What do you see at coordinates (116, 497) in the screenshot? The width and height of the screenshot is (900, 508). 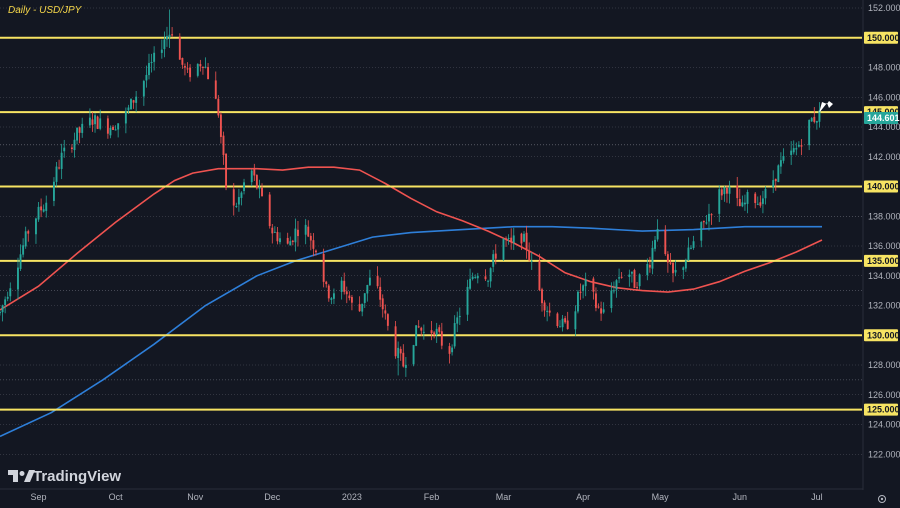 I see `x-tick-label: Oct` at bounding box center [116, 497].